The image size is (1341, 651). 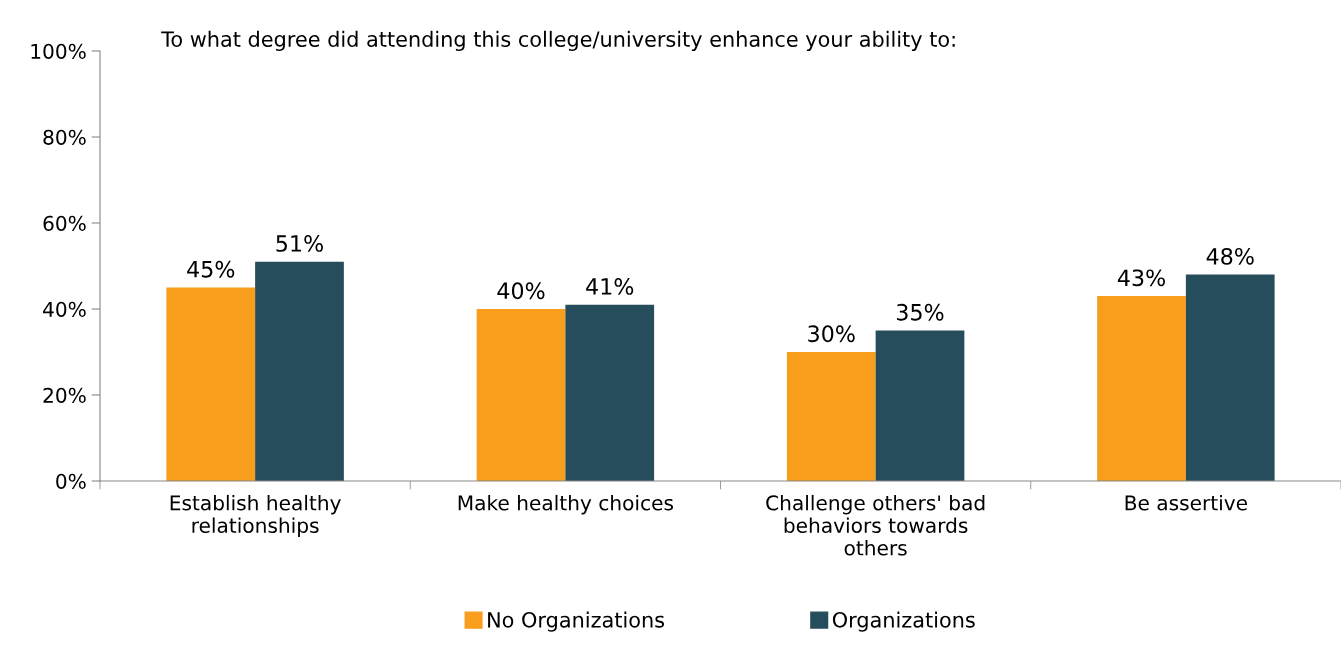 I want to click on x-tick-label: Be assertive, so click(x=1186, y=502).